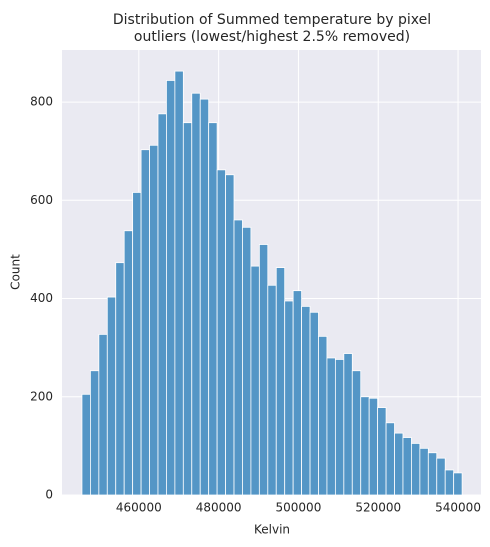 The width and height of the screenshot is (490, 547). What do you see at coordinates (139, 508) in the screenshot?
I see `x-tick-label: 460000` at bounding box center [139, 508].